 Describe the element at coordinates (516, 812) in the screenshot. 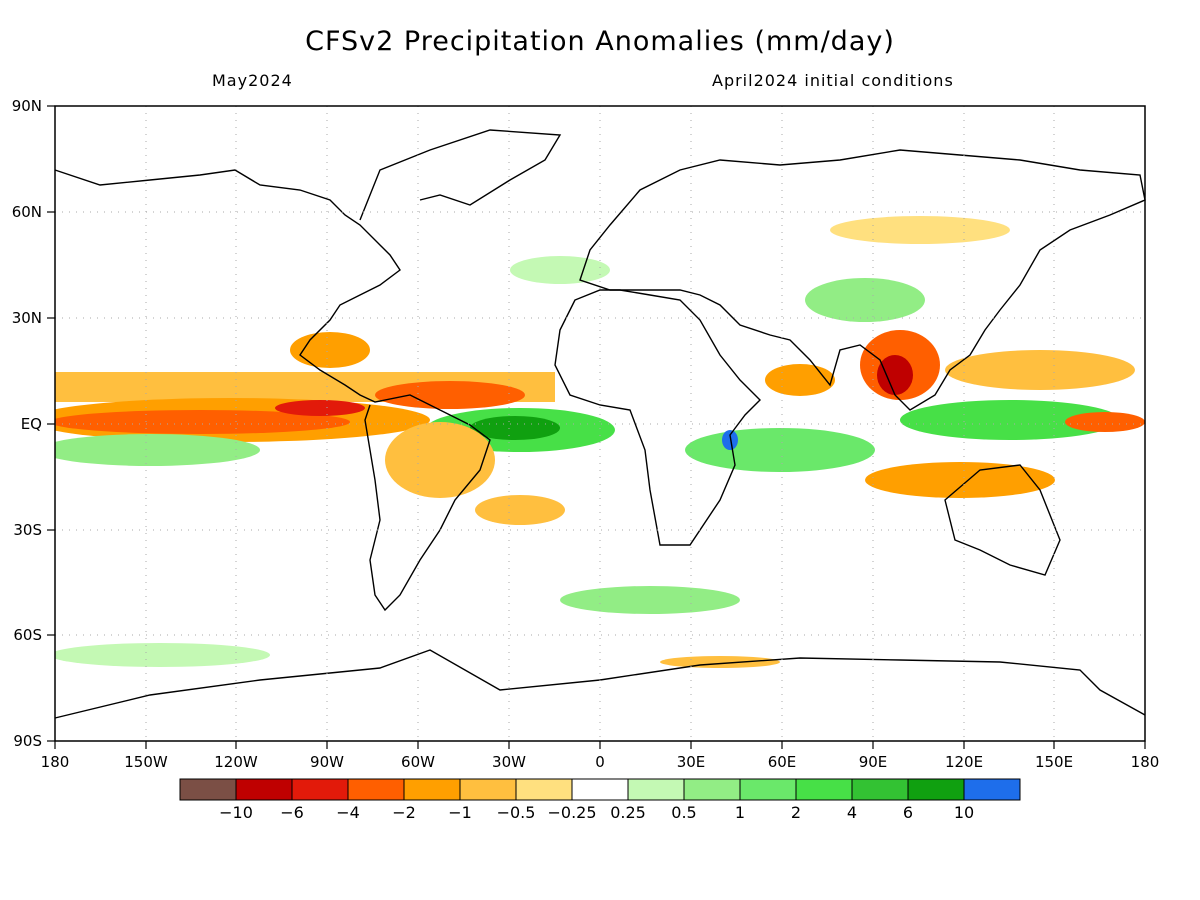

I see `legend-label: −0.5` at that location.